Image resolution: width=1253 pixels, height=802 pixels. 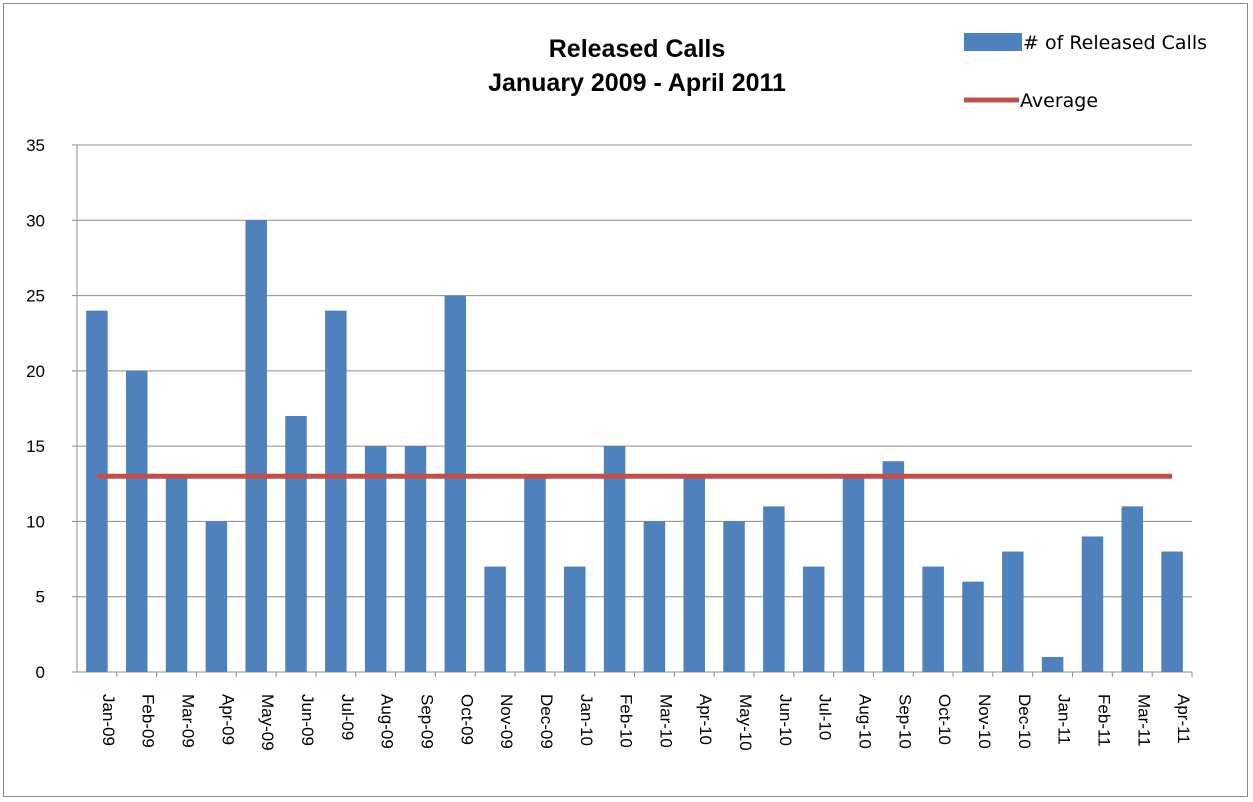 I want to click on x-tick-label-May-10: May-10, so click(x=745, y=722).